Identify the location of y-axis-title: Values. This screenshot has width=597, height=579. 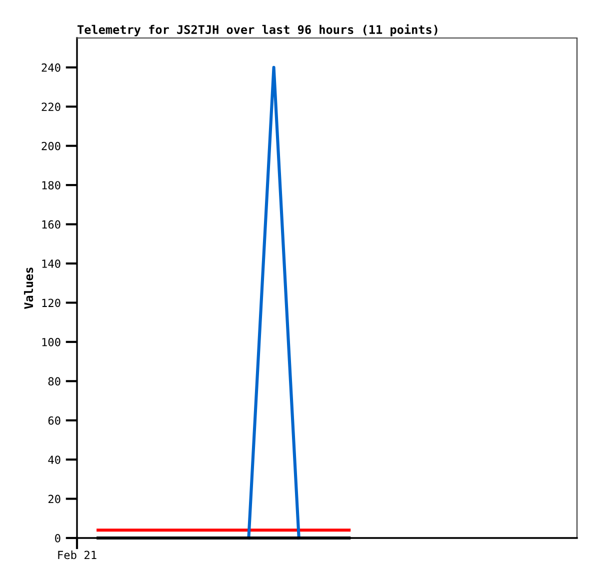
(29, 288).